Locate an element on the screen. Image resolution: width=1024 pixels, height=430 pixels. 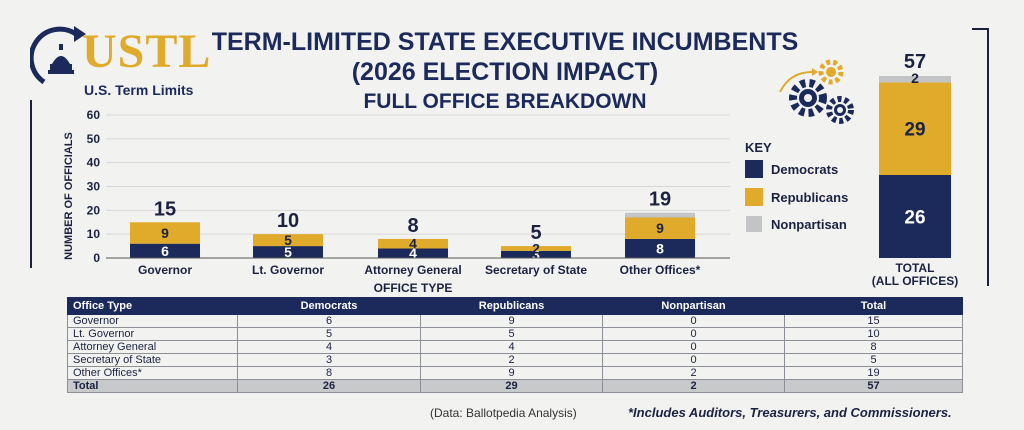
table-cell: Attorney General is located at coordinates (152, 347).